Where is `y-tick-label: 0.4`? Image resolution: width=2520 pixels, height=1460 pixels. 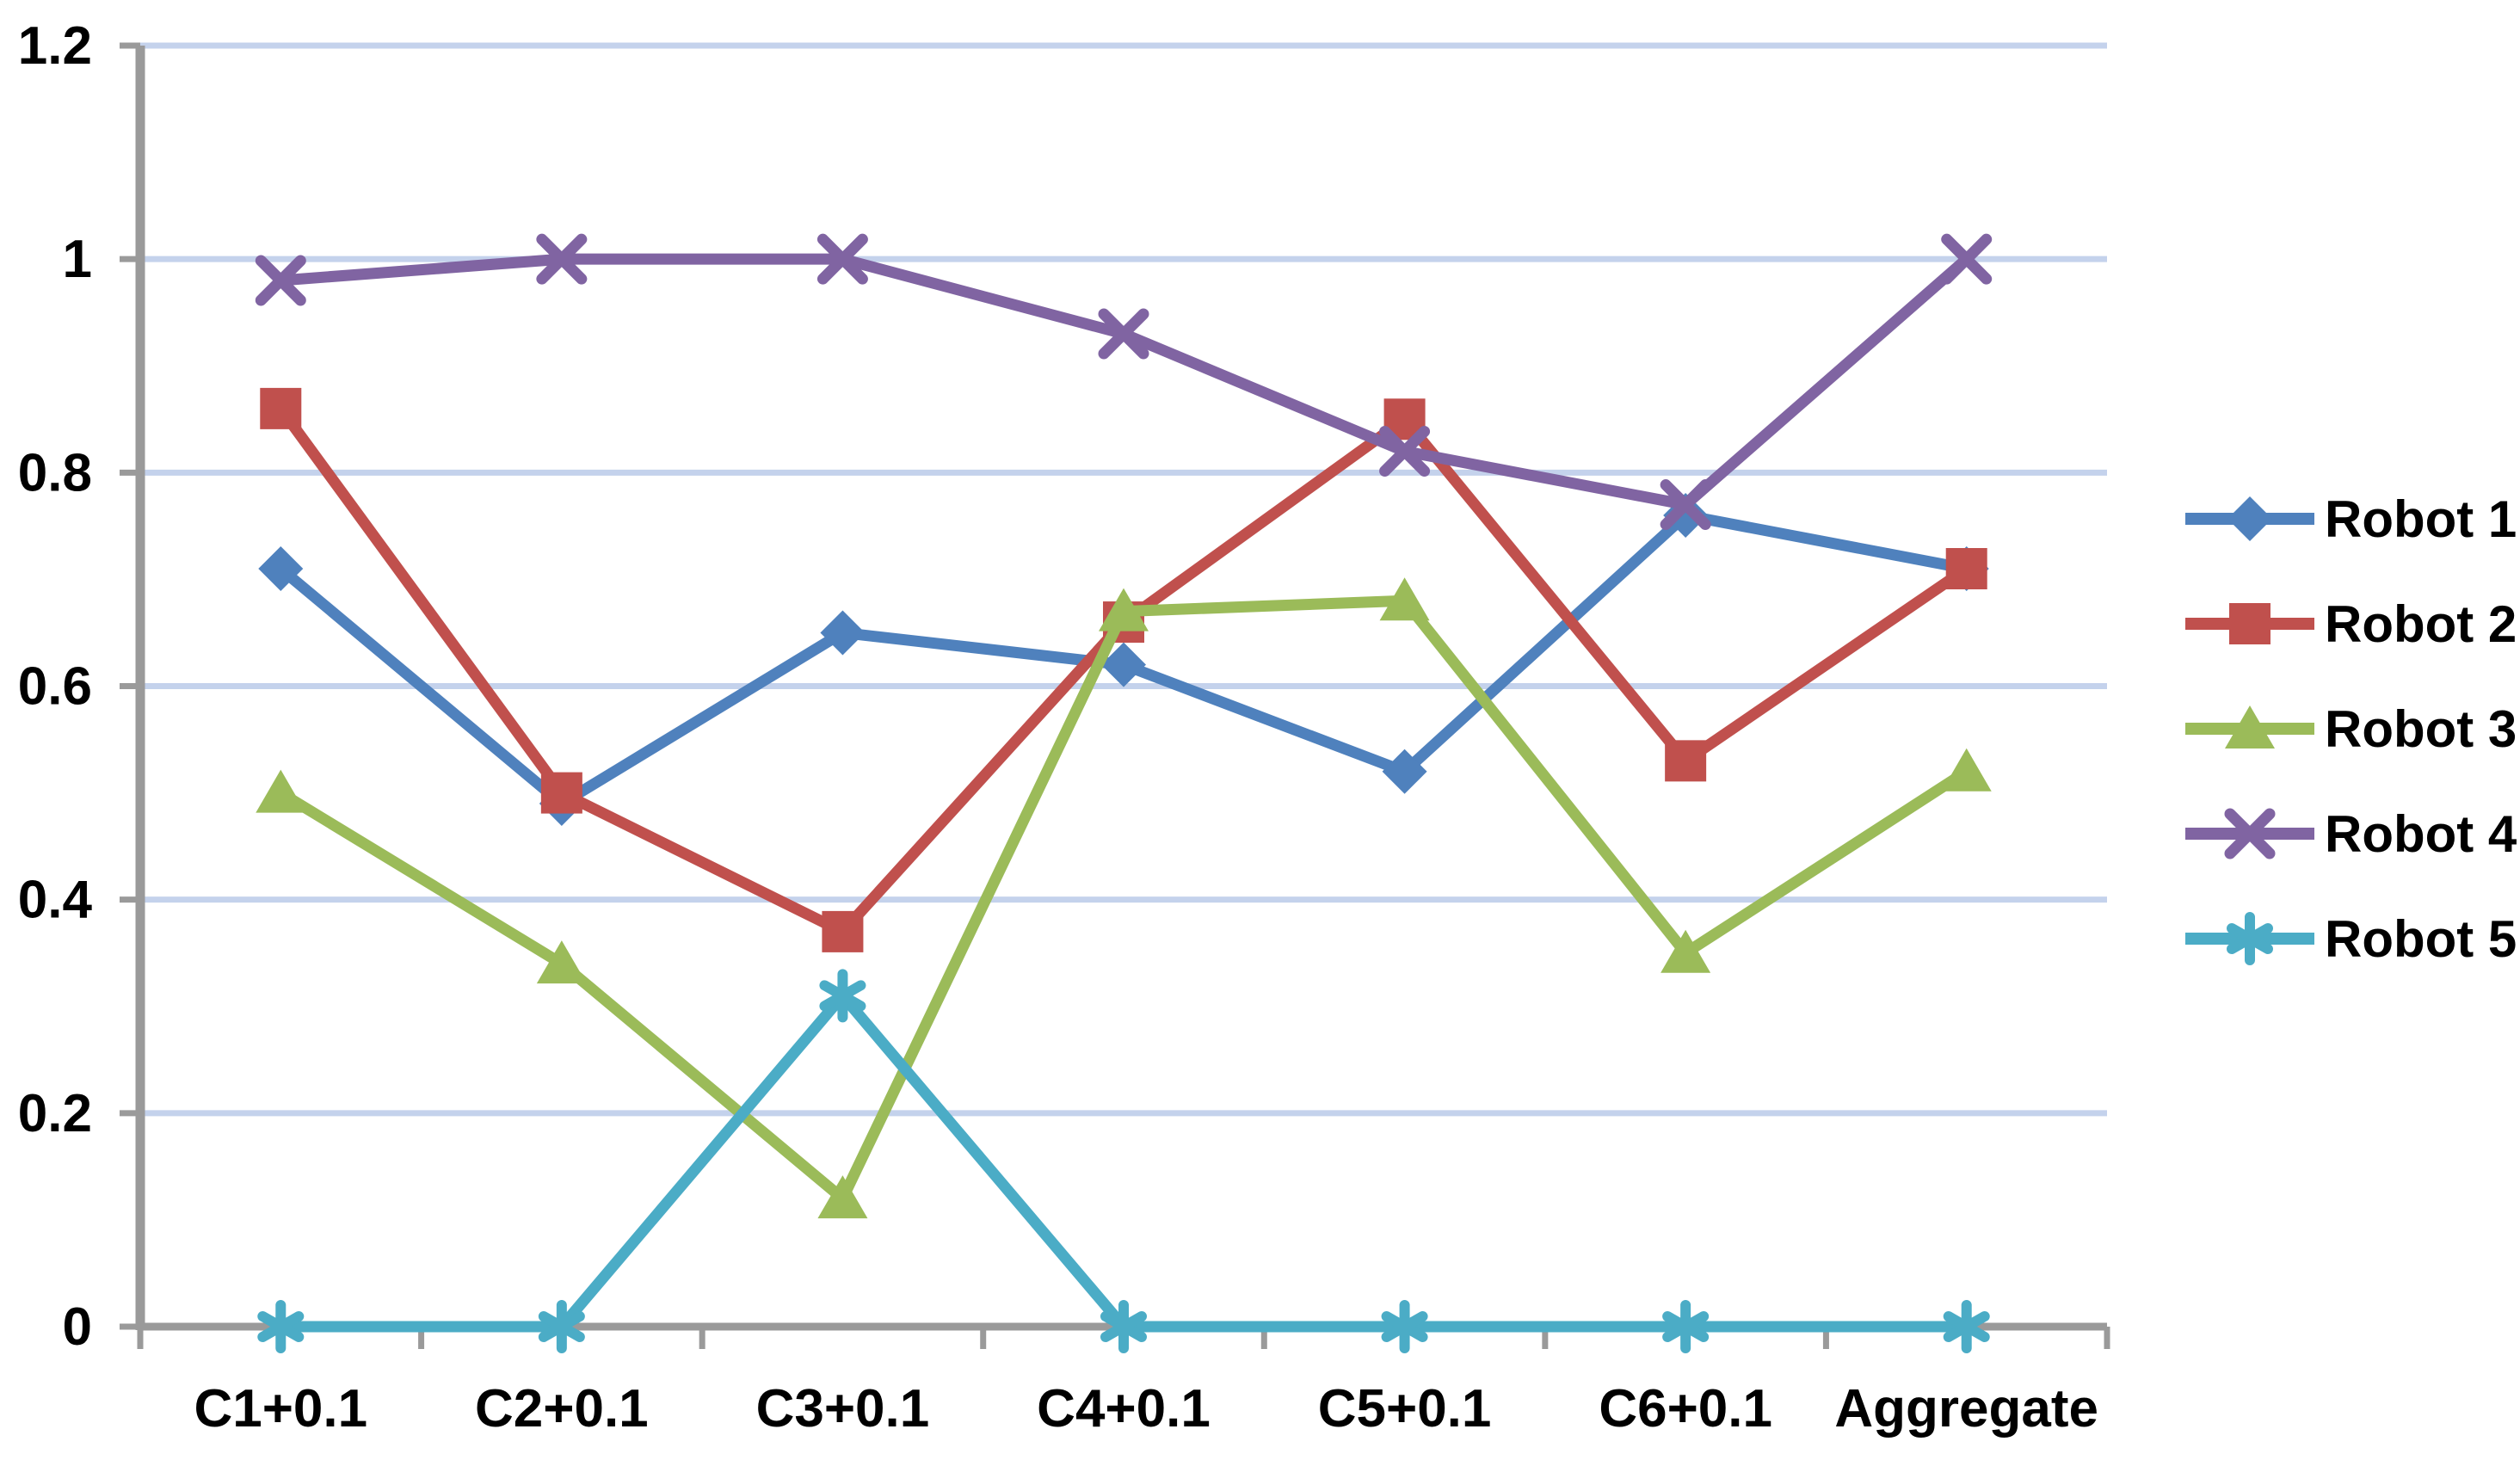
y-tick-label: 0.4 is located at coordinates (55, 900).